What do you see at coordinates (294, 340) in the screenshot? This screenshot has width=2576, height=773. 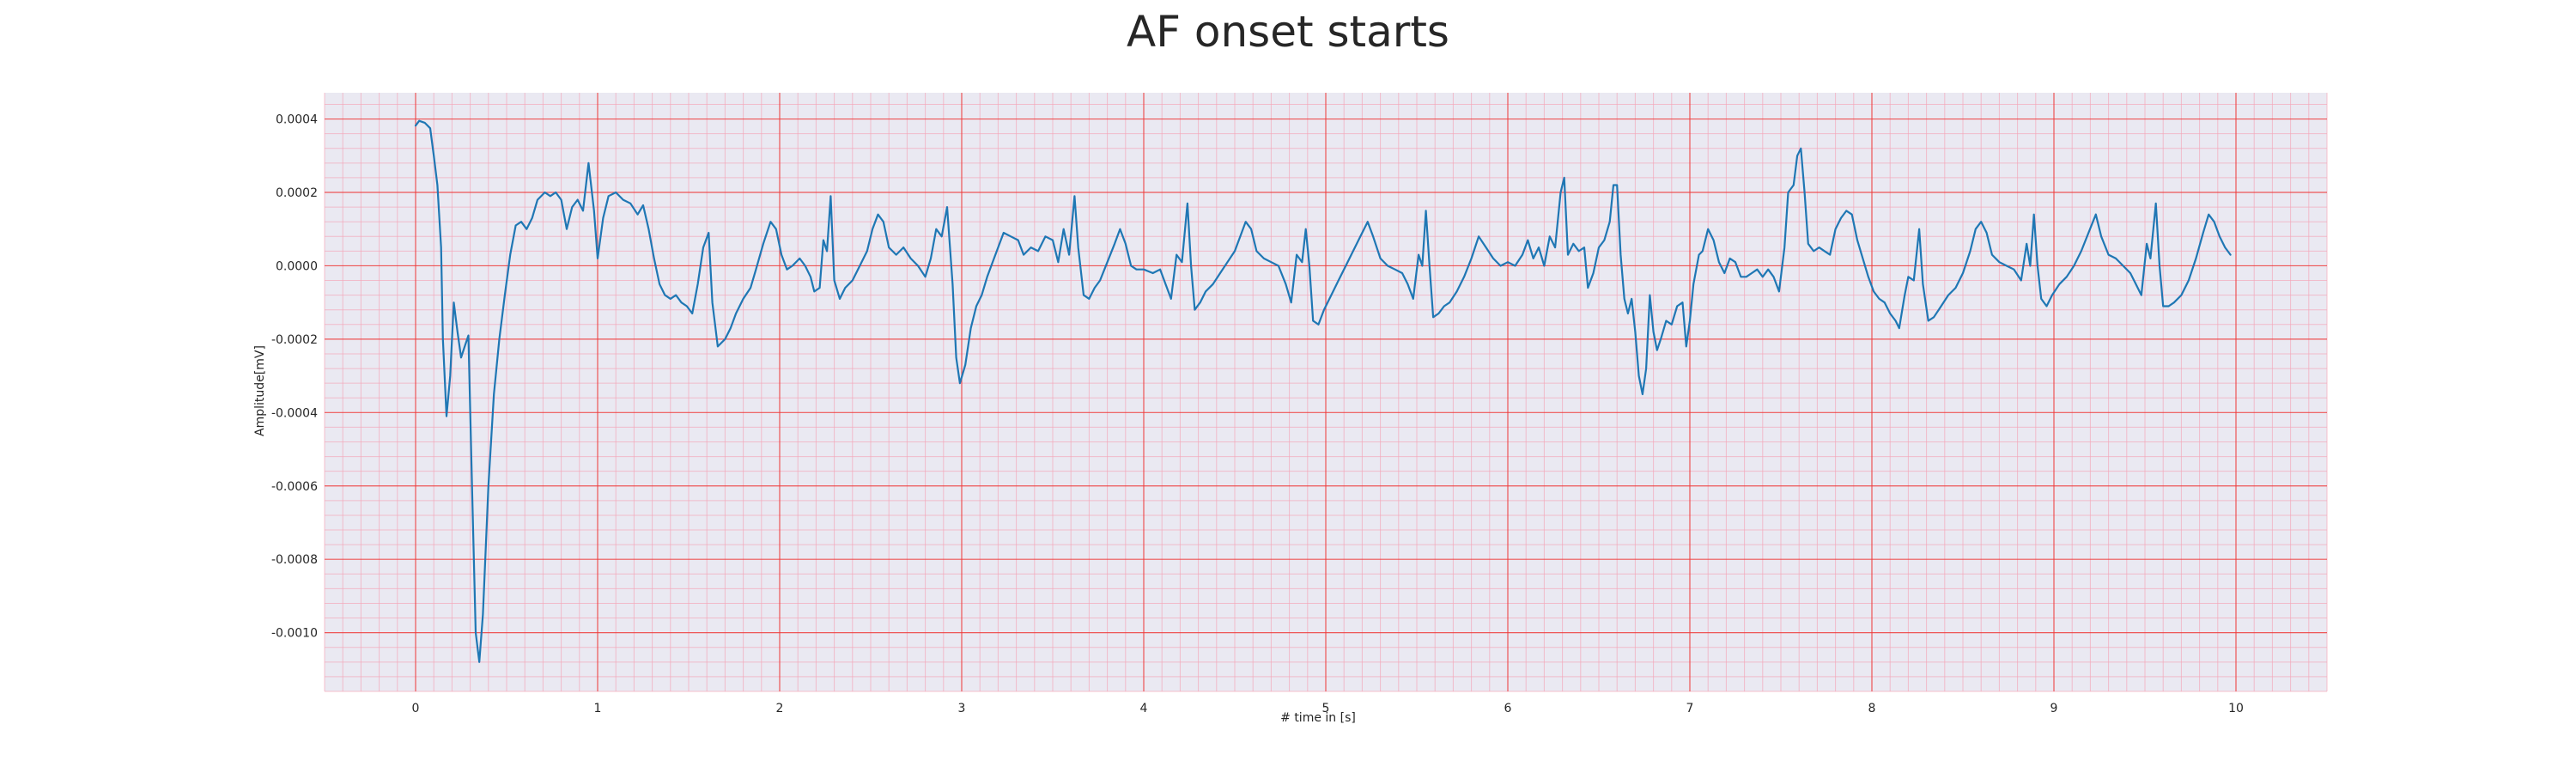 I see `y-tick-label: -0.0002` at bounding box center [294, 340].